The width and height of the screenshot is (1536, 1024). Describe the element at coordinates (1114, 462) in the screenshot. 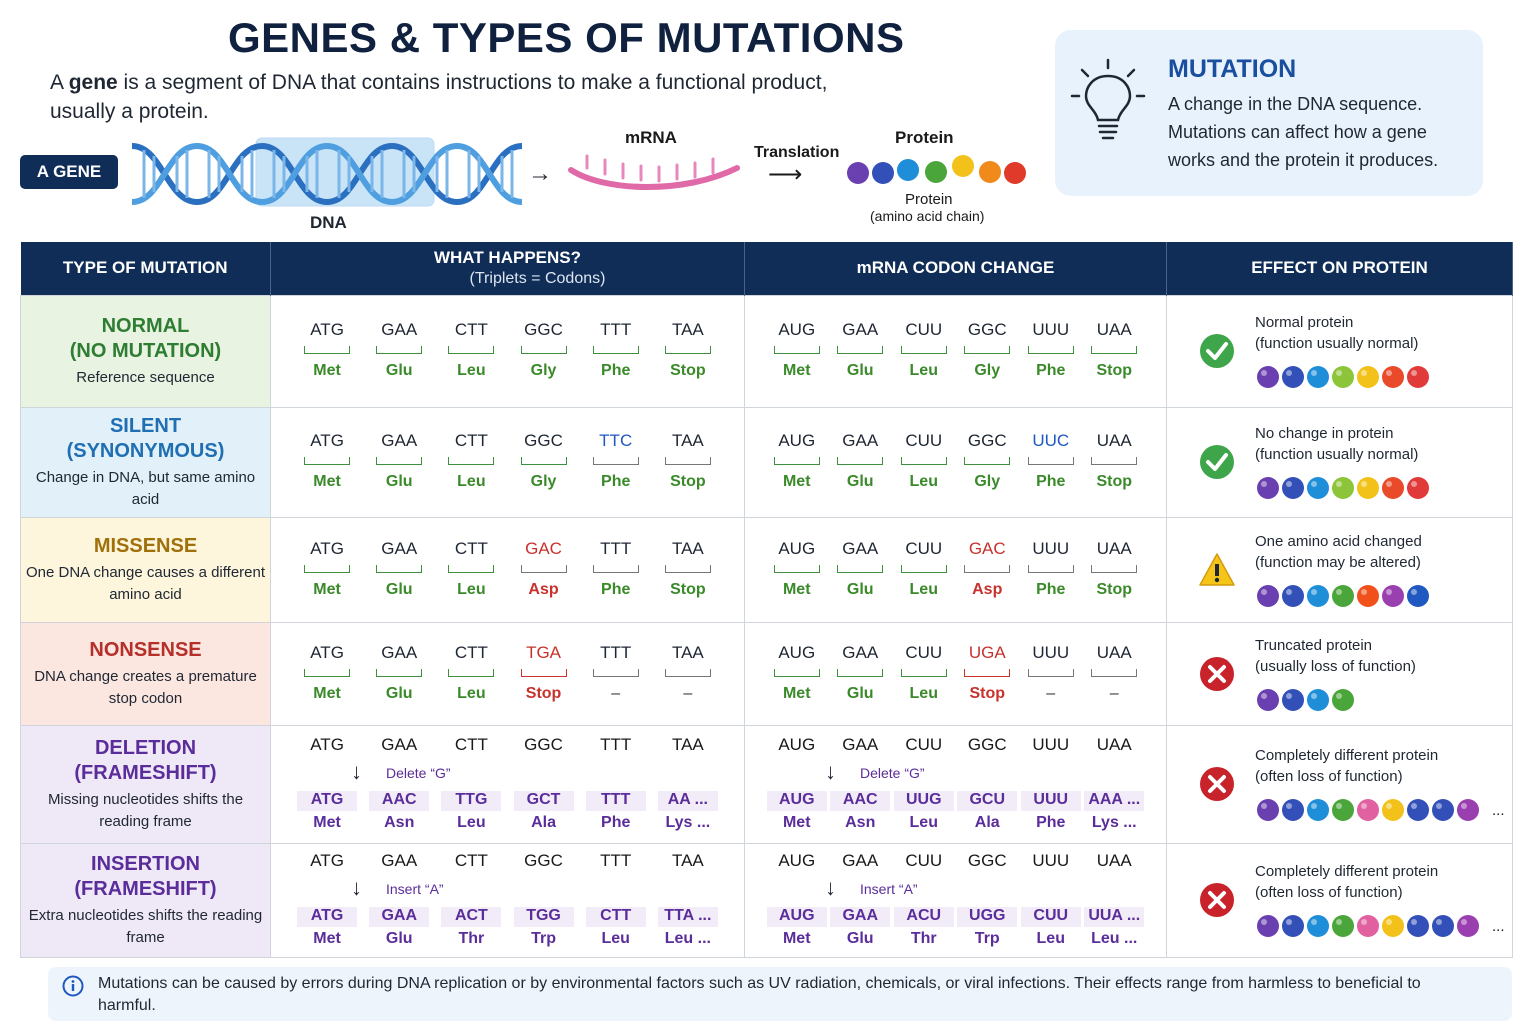

I see `codon-group: UAA Stop` at that location.